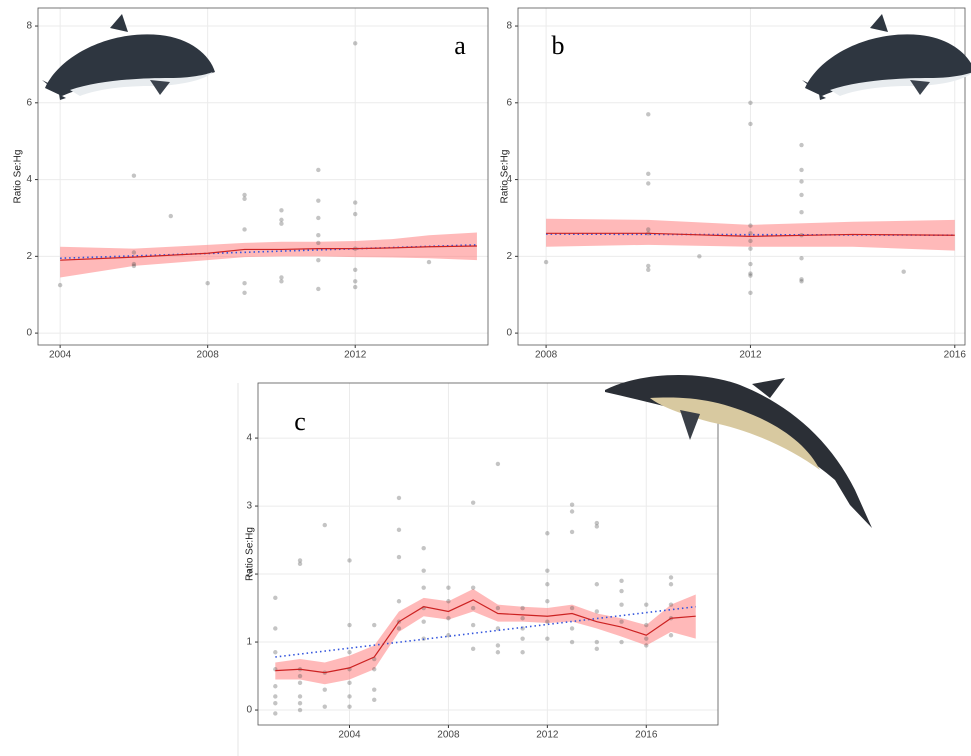  What do you see at coordinates (128, 57) in the screenshot?
I see `porpoise-illustration-a` at bounding box center [128, 57].